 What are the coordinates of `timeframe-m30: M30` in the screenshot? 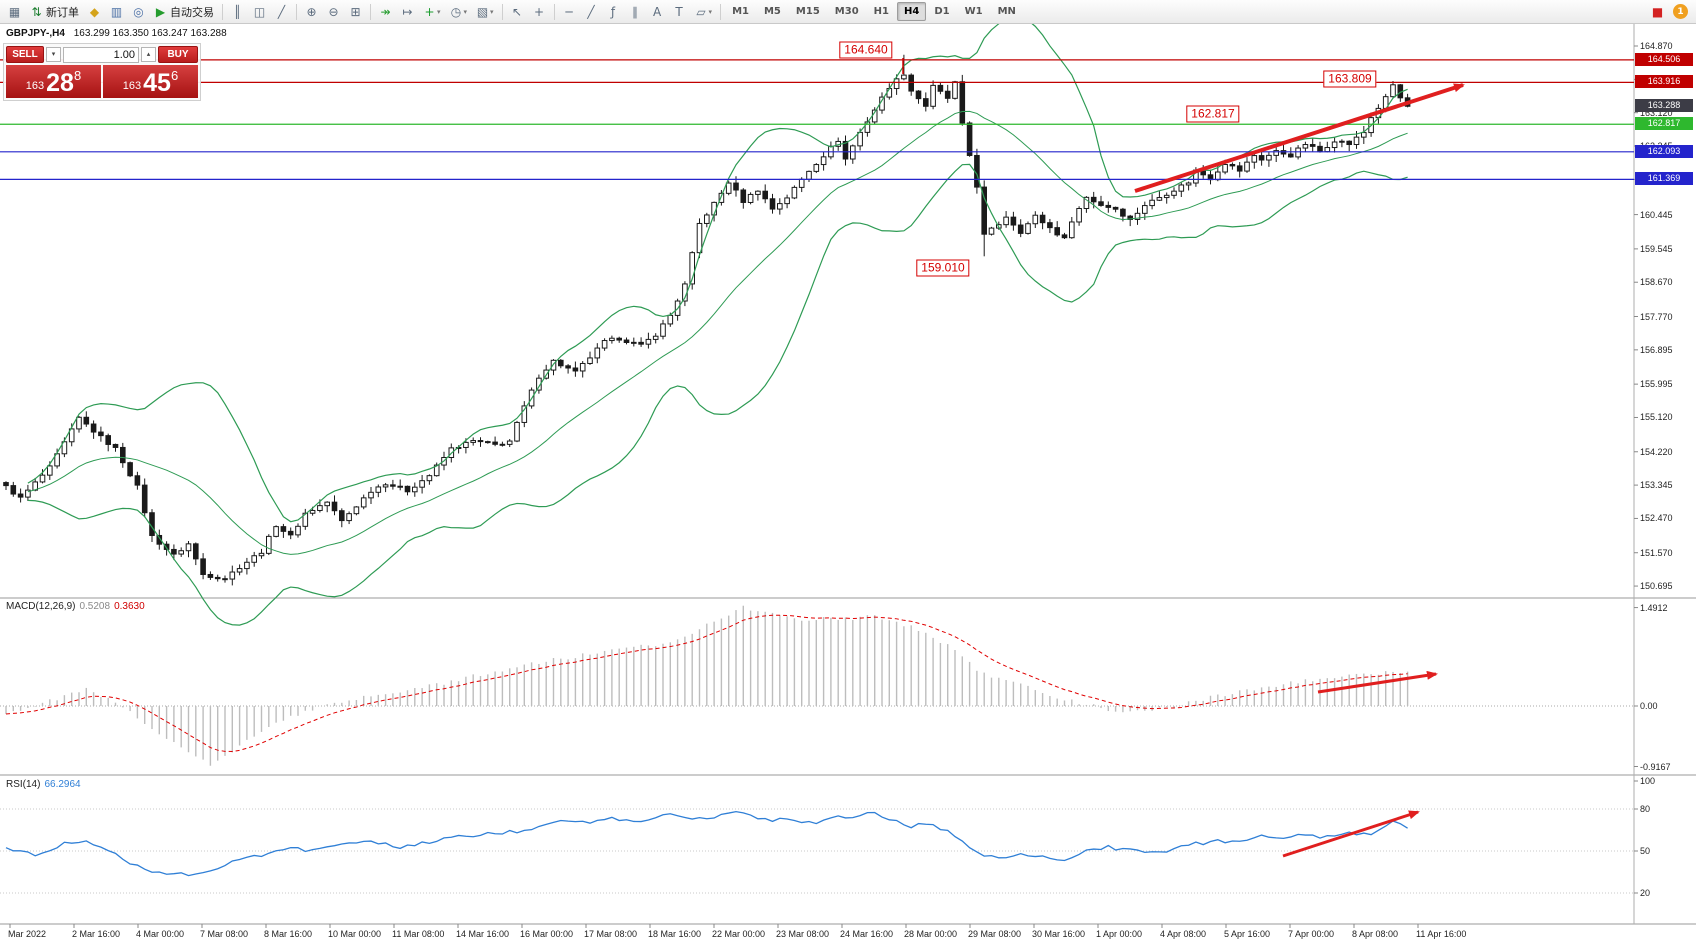 It's located at (846, 11).